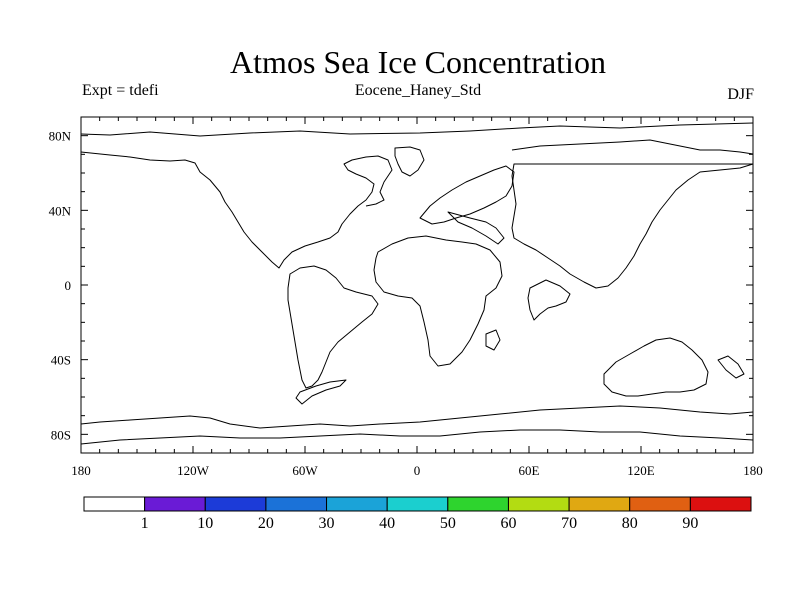 The height and width of the screenshot is (600, 800). Describe the element at coordinates (731, 367) in the screenshot. I see `new-zealand-coast` at that location.